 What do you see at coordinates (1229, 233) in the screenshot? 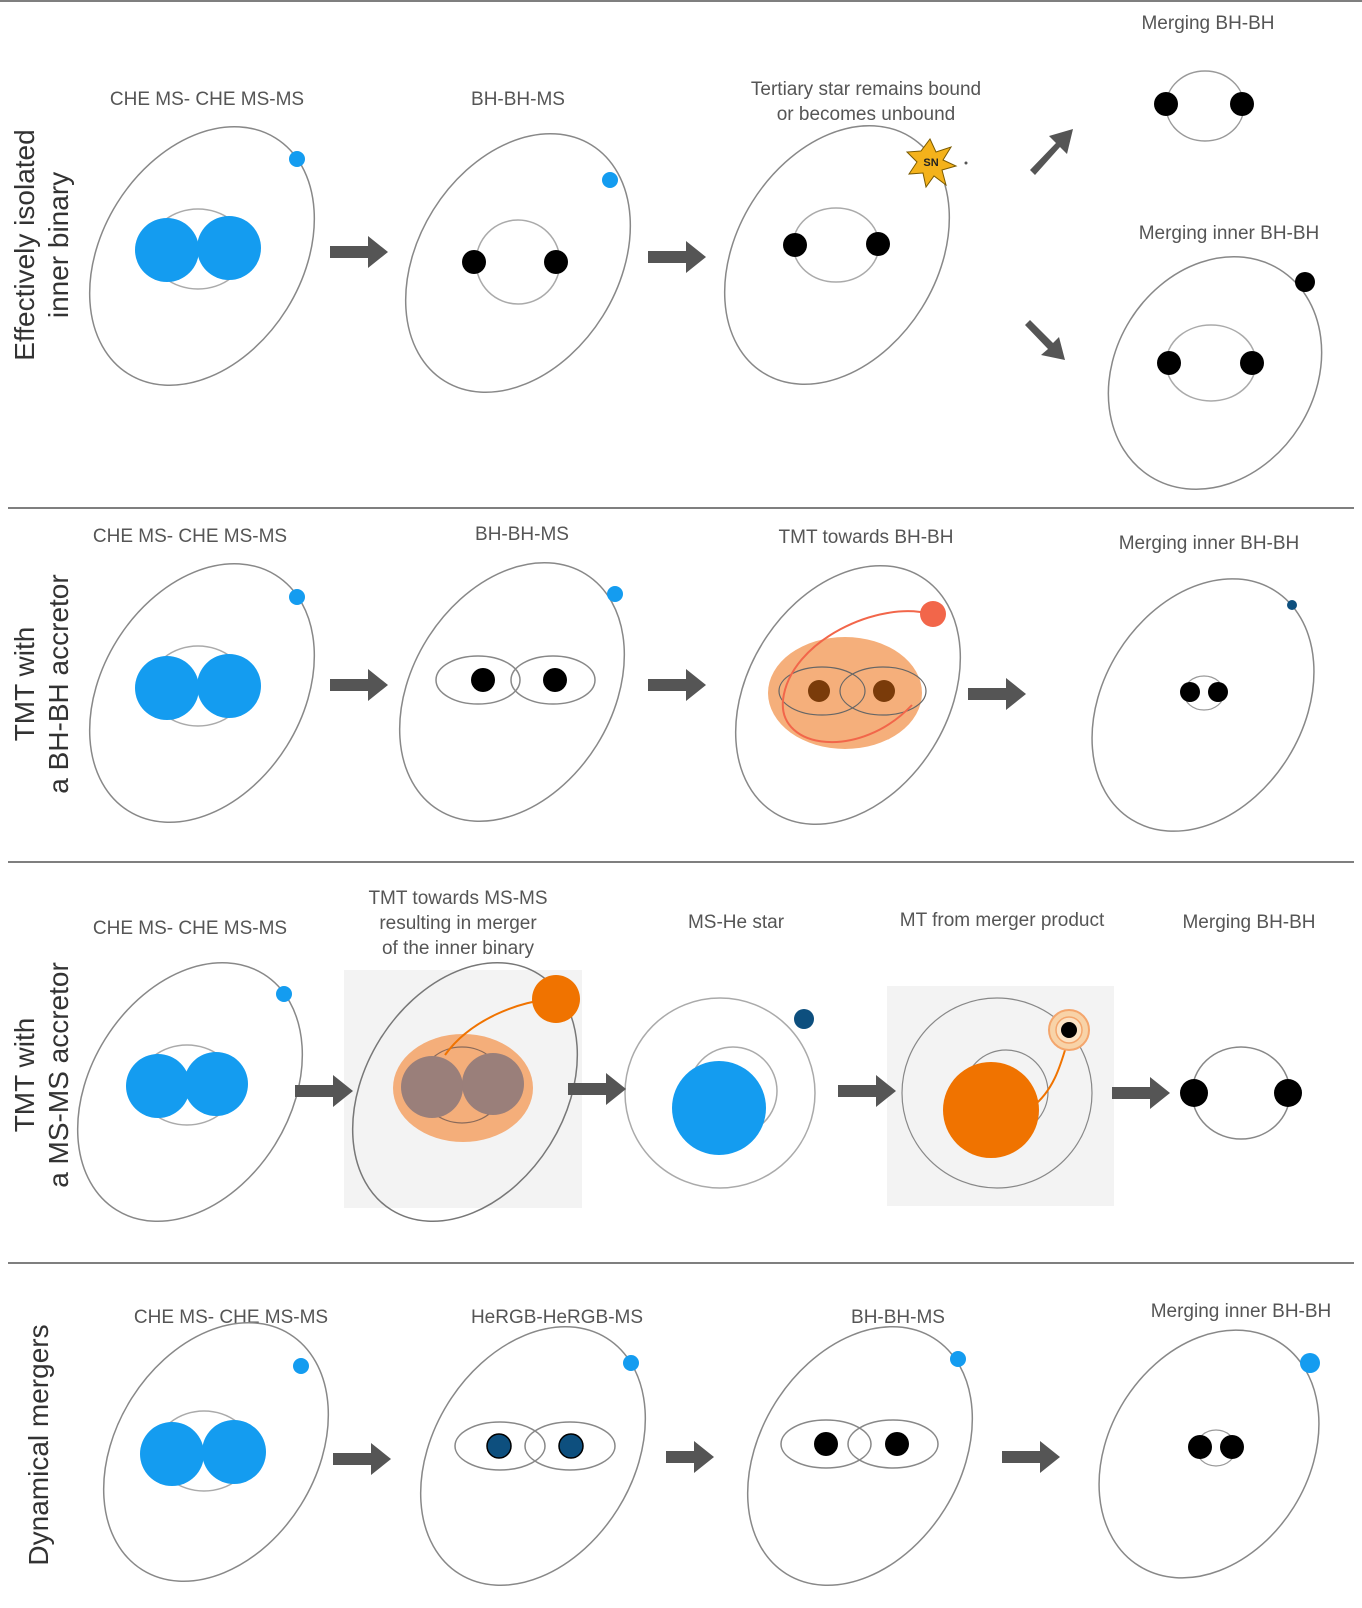
I see `r1-label-merging-inner: Merging inner BH-BH` at bounding box center [1229, 233].